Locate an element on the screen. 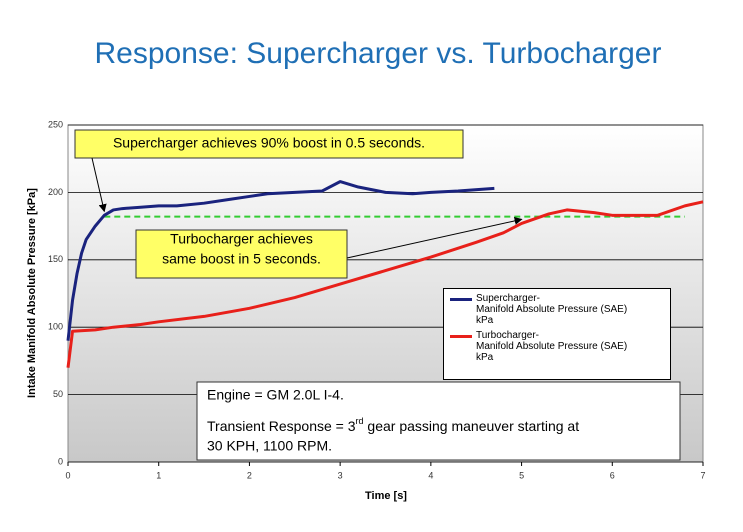  y-tick-label: 150 is located at coordinates (55, 259).